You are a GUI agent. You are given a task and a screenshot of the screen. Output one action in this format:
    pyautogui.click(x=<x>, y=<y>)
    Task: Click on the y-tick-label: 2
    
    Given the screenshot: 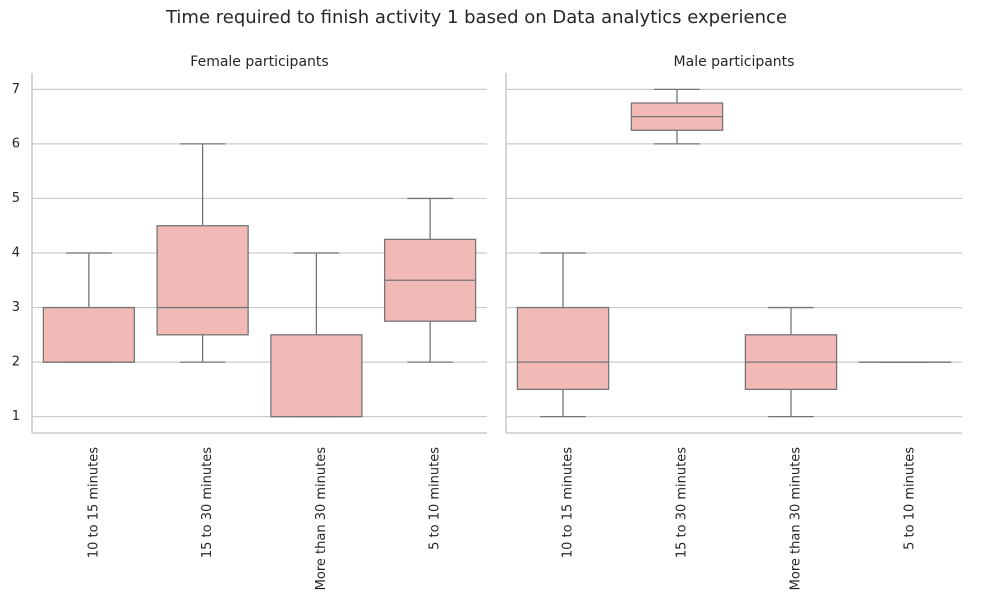 What is the action you would take?
    pyautogui.click(x=16, y=362)
    